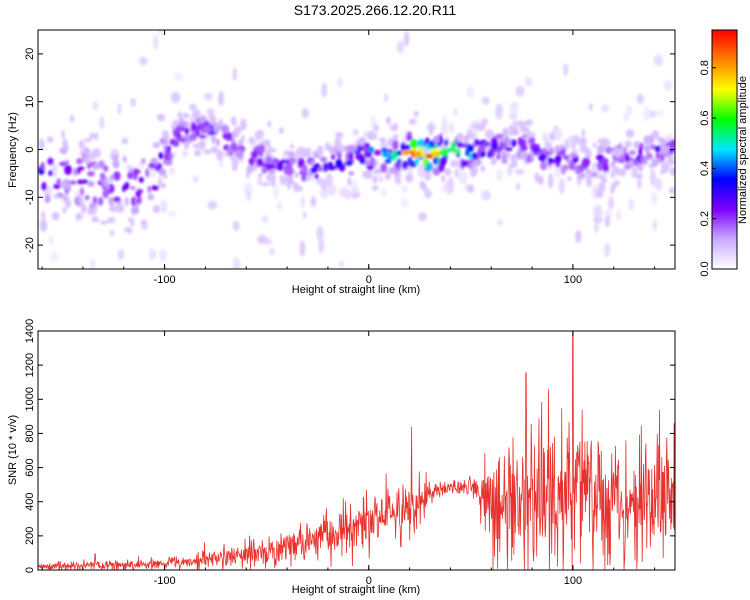 The width and height of the screenshot is (750, 600). I want to click on y-tick-label: -10, so click(30, 197).